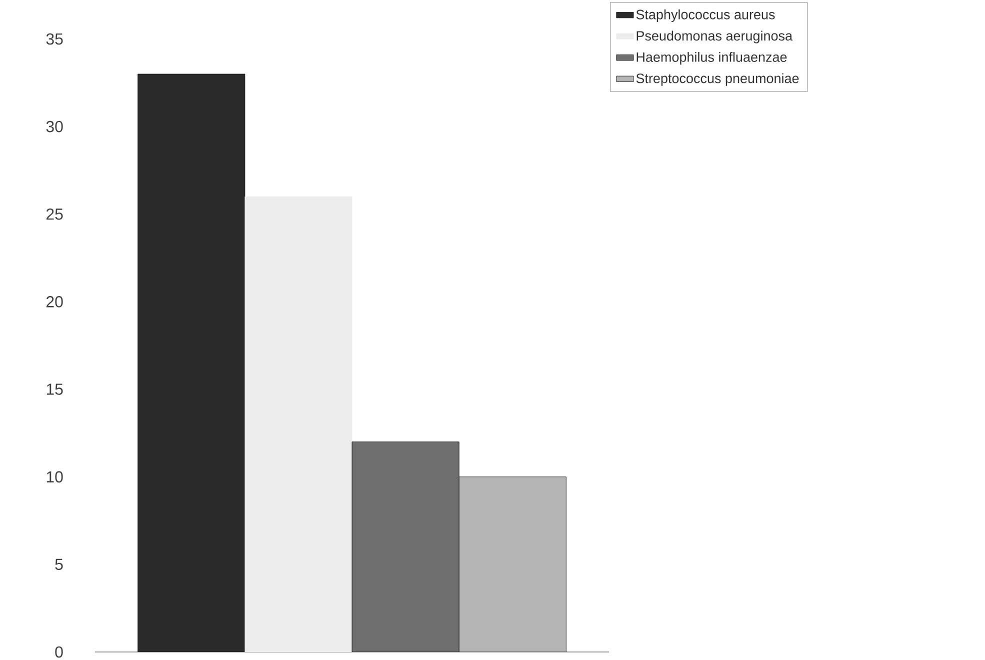 The height and width of the screenshot is (660, 985). What do you see at coordinates (59, 652) in the screenshot?
I see `y-tick-label: 0` at bounding box center [59, 652].